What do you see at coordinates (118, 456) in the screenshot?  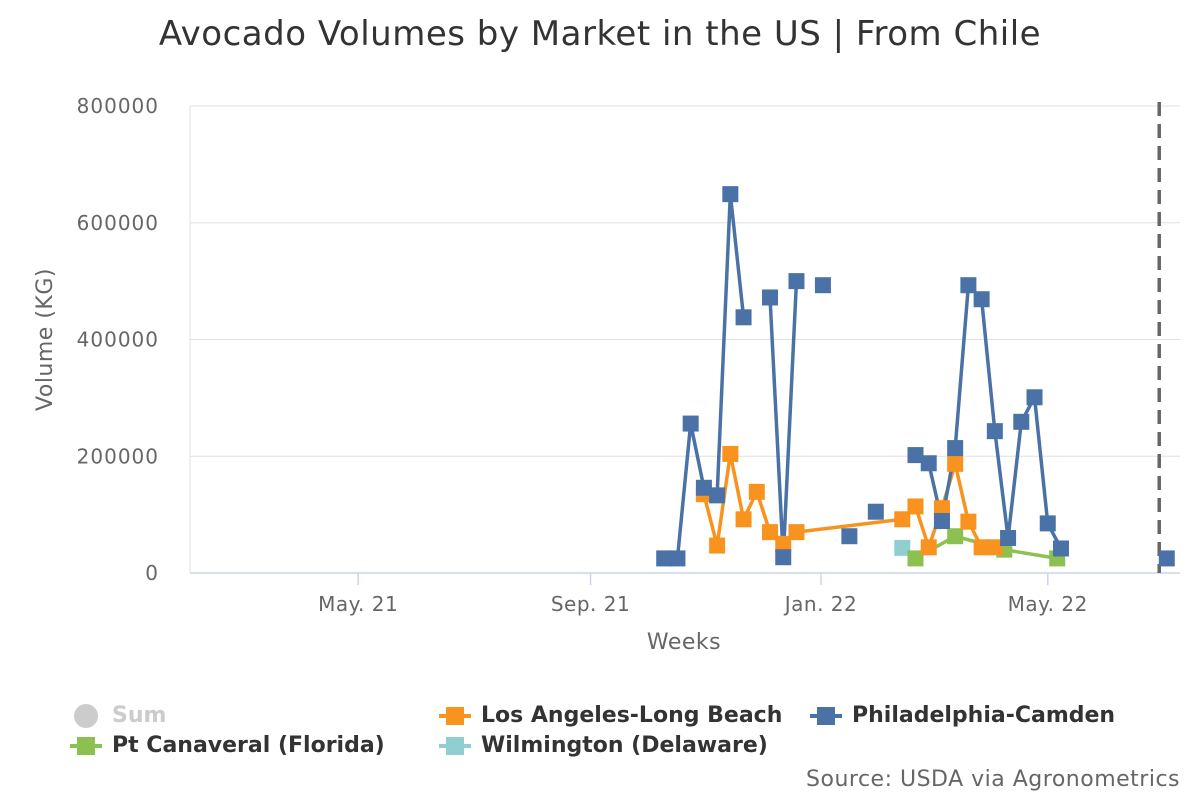 I see `y-tick-label: 200000` at bounding box center [118, 456].